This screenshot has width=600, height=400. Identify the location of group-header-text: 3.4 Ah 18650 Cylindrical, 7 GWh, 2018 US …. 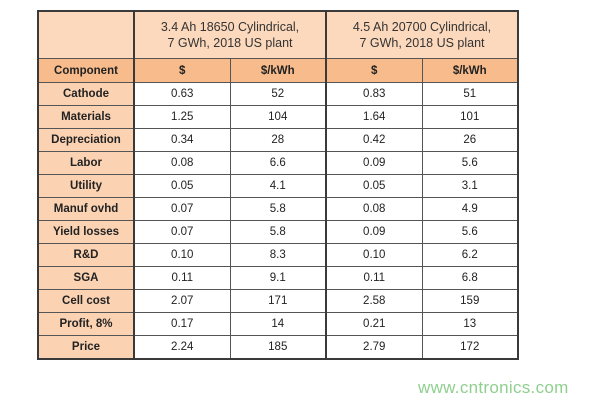
(230, 35).